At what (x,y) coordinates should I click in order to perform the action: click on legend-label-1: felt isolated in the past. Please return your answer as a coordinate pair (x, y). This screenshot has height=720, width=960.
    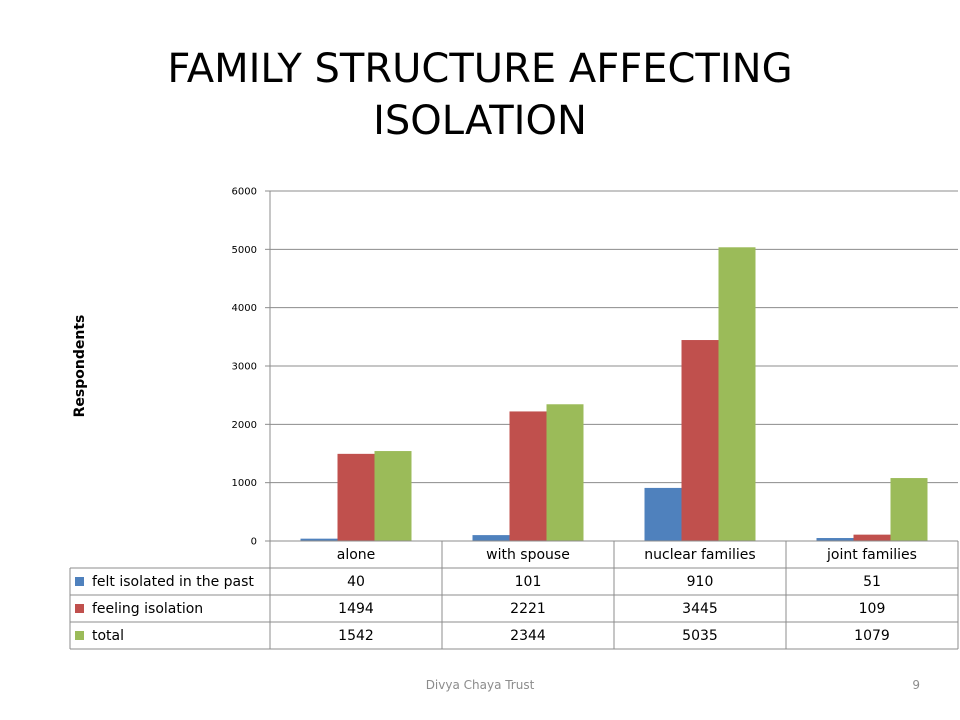
    Looking at the image, I should click on (173, 582).